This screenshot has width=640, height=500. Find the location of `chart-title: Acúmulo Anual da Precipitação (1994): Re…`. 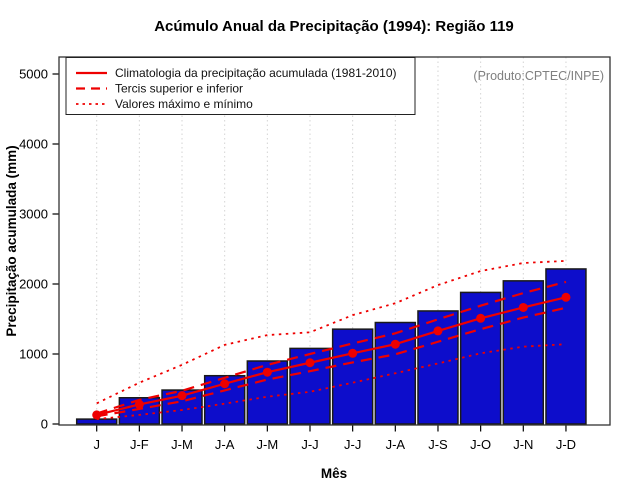

chart-title: Acúmulo Anual da Precipitação (1994): Re… is located at coordinates (334, 26).